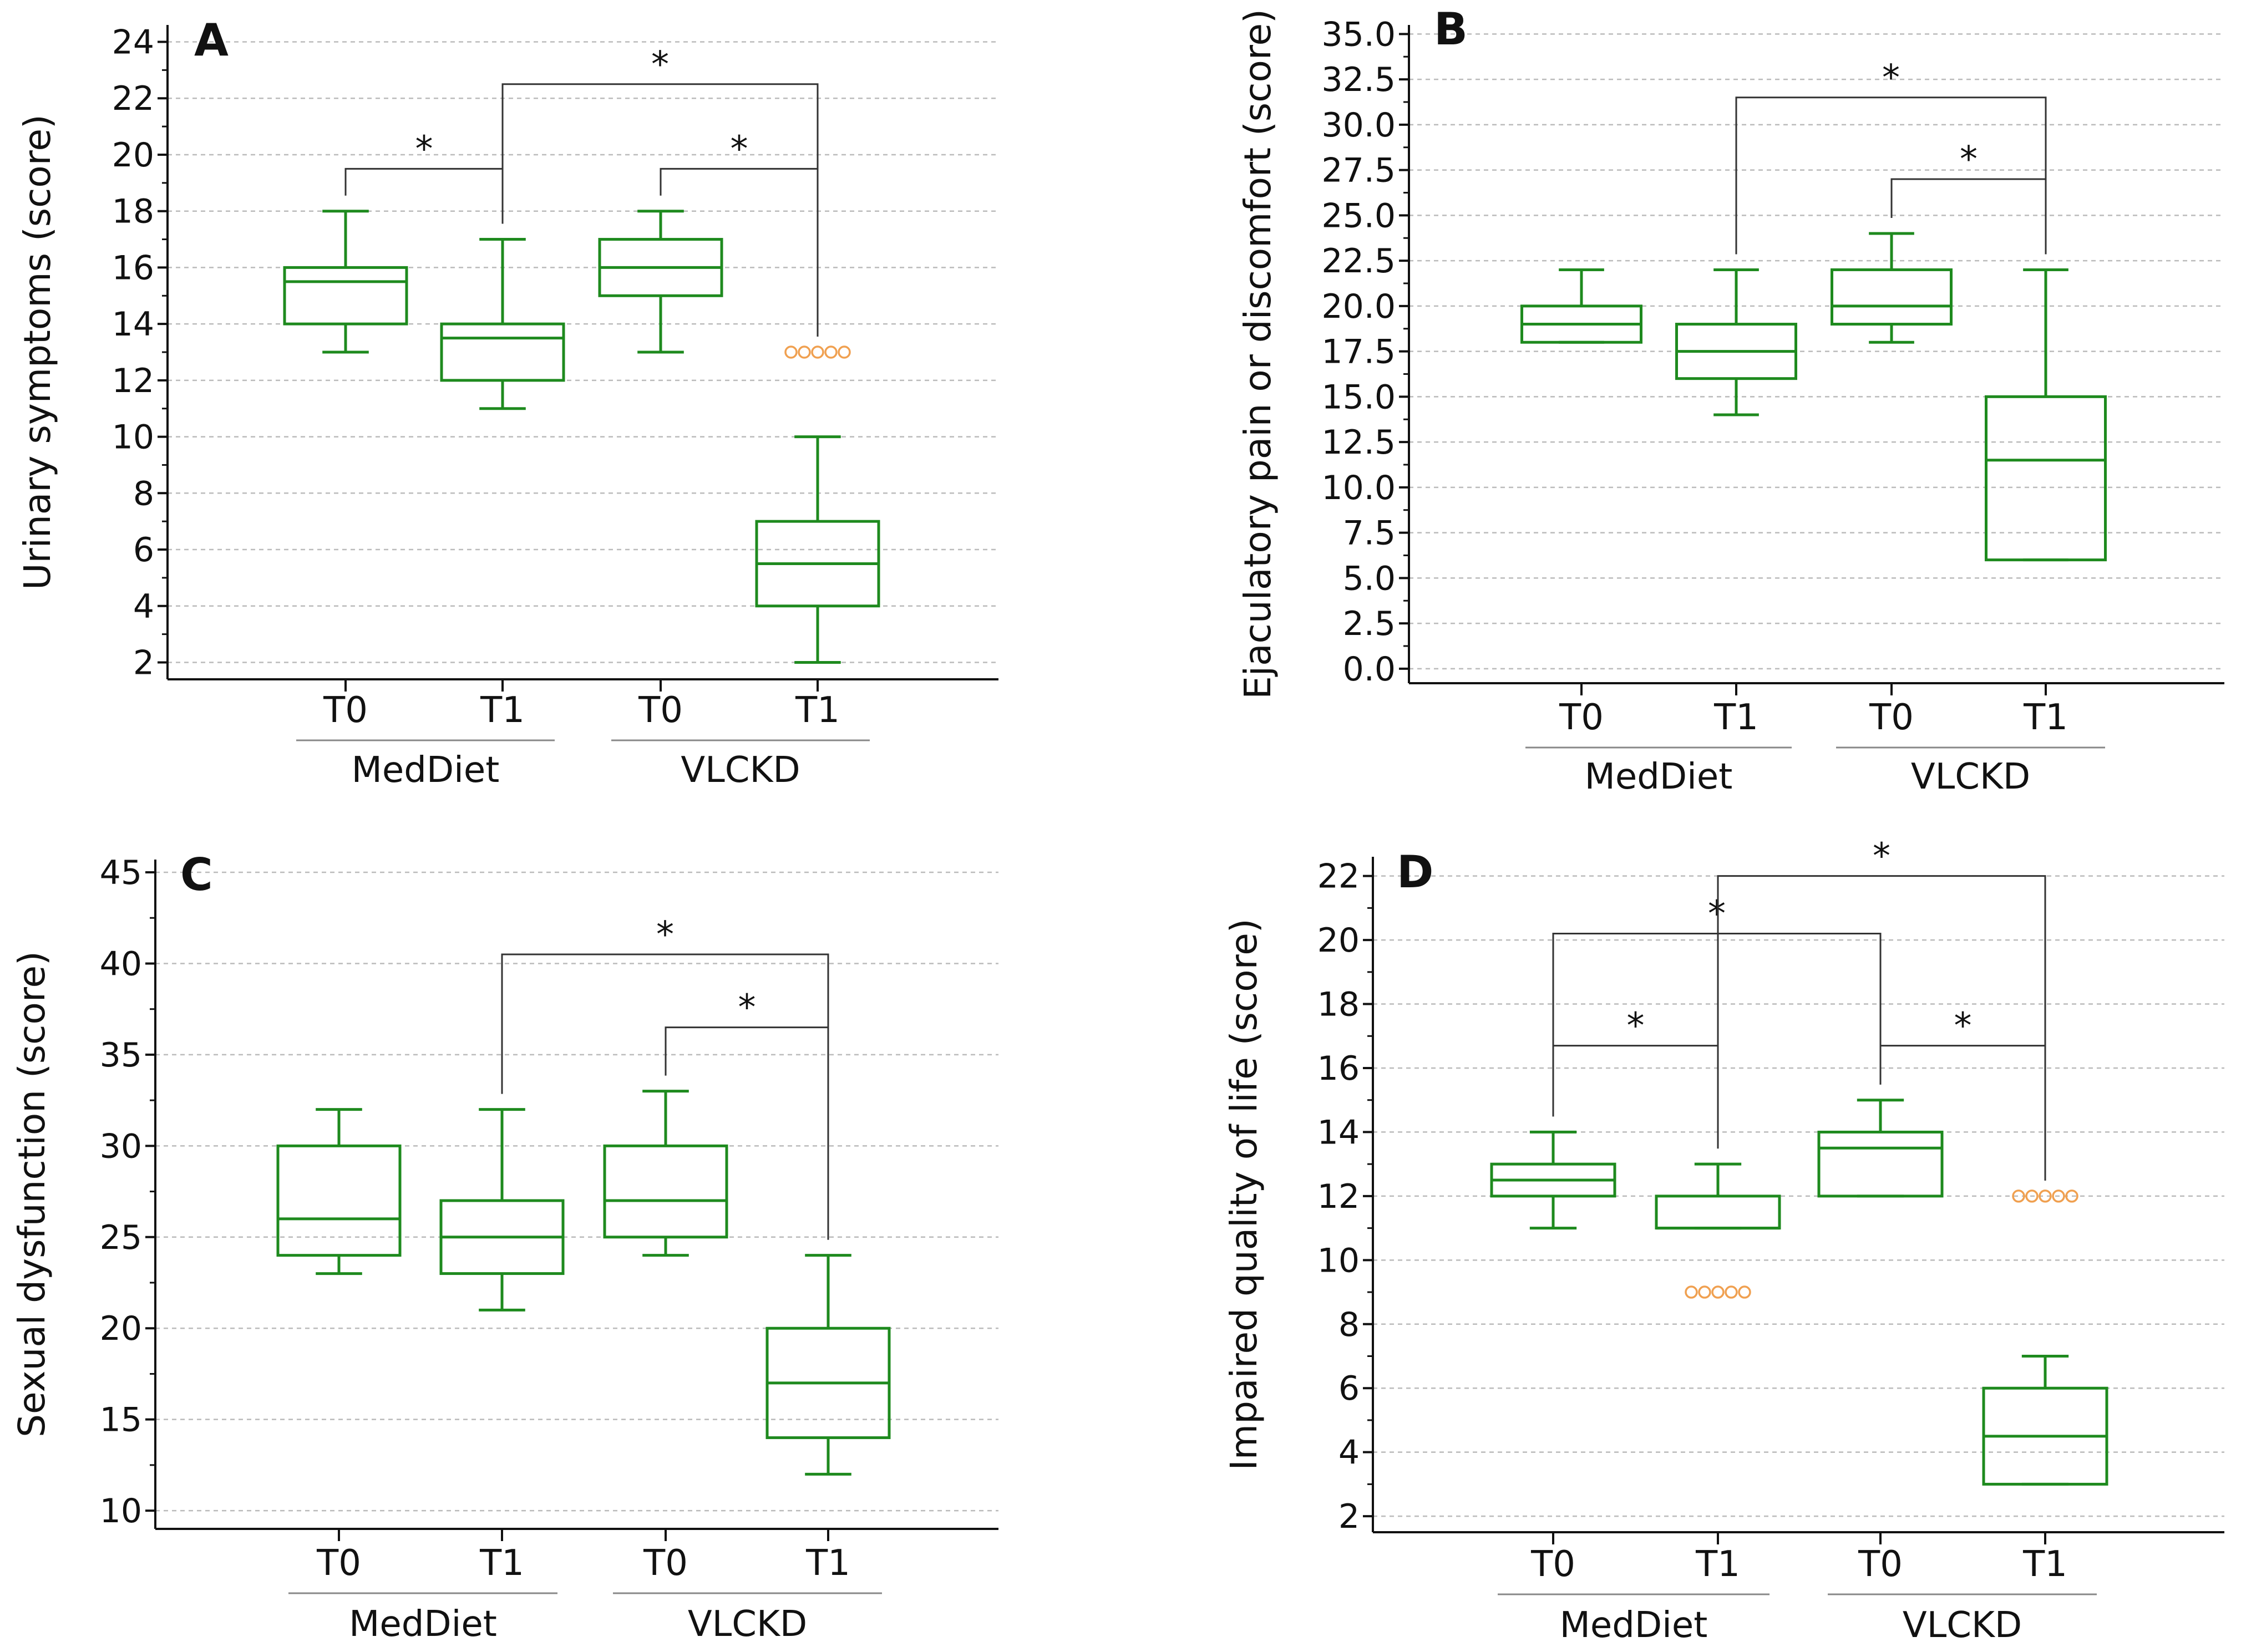 This screenshot has width=2241, height=1652. Describe the element at coordinates (1369, 669) in the screenshot. I see `y-tick-label: 0.0` at that location.